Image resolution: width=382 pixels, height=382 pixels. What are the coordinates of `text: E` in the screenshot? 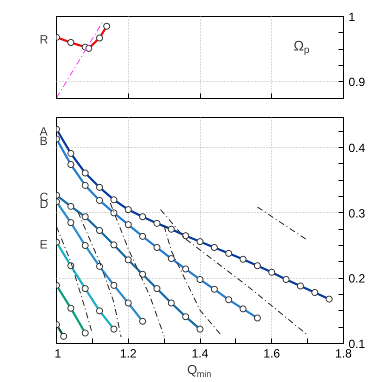 It's located at (44, 244).